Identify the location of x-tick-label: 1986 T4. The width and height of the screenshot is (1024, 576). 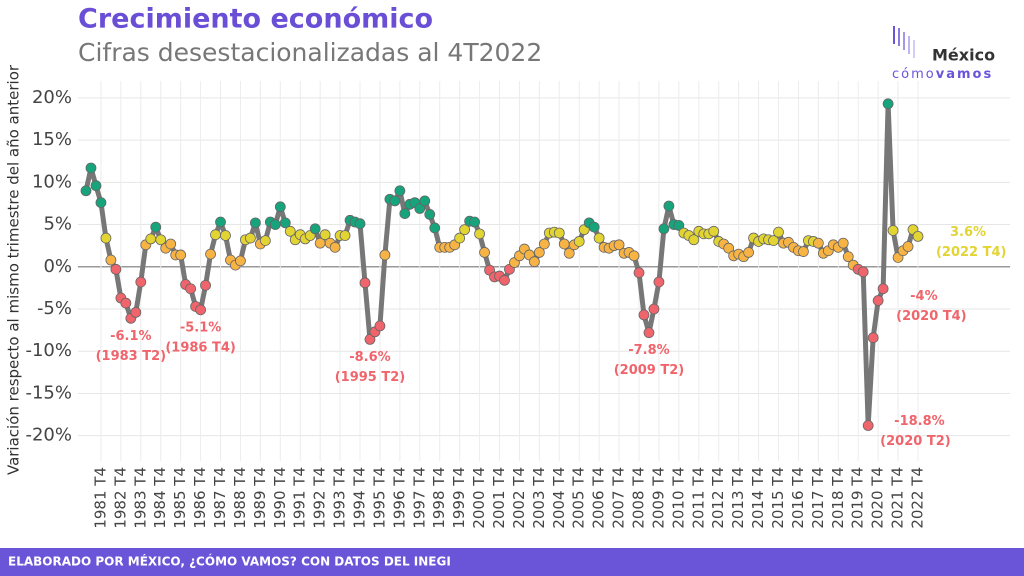
(200, 498).